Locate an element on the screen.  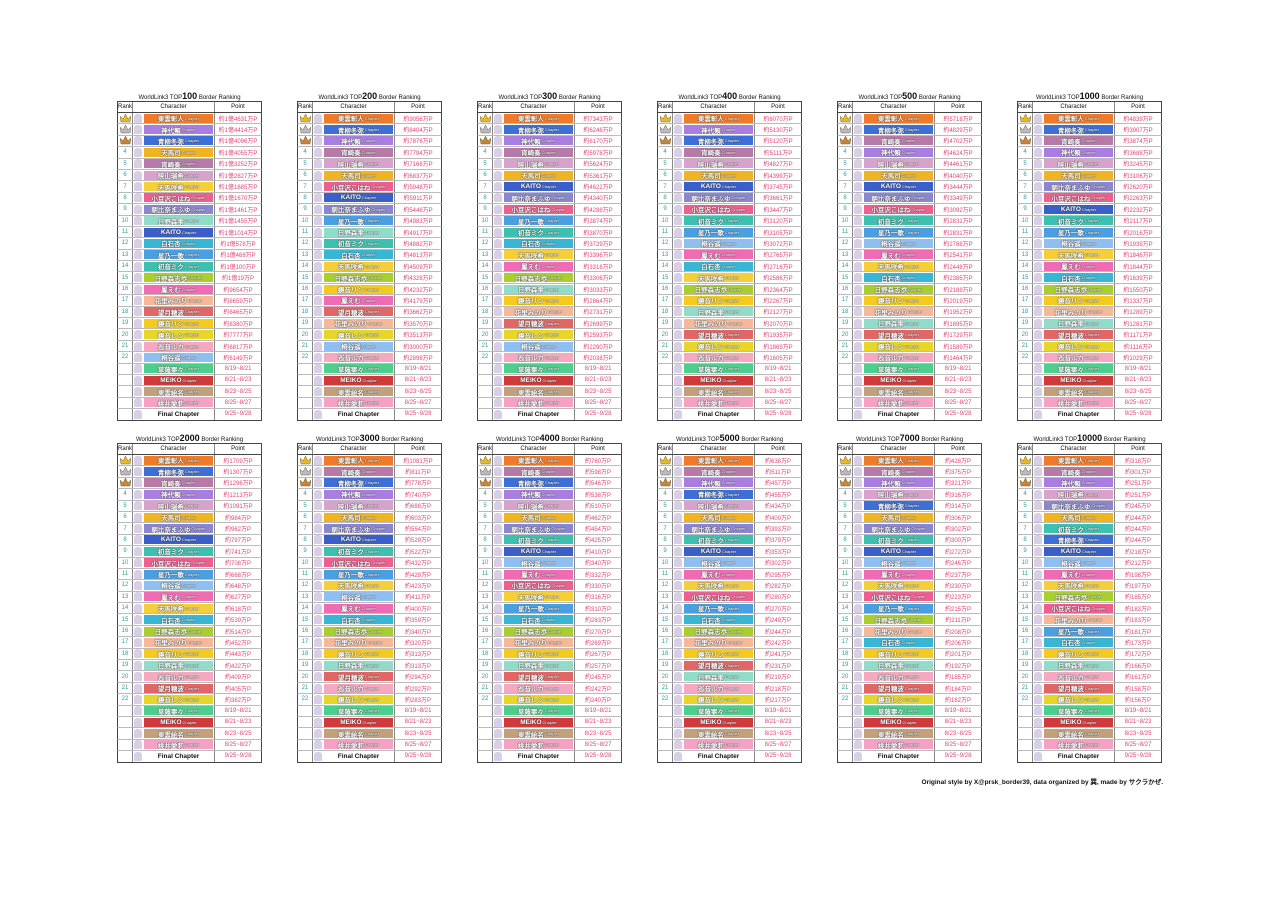
character-bar: 巡音ルカ Chapter is located at coordinates (1078, 677).